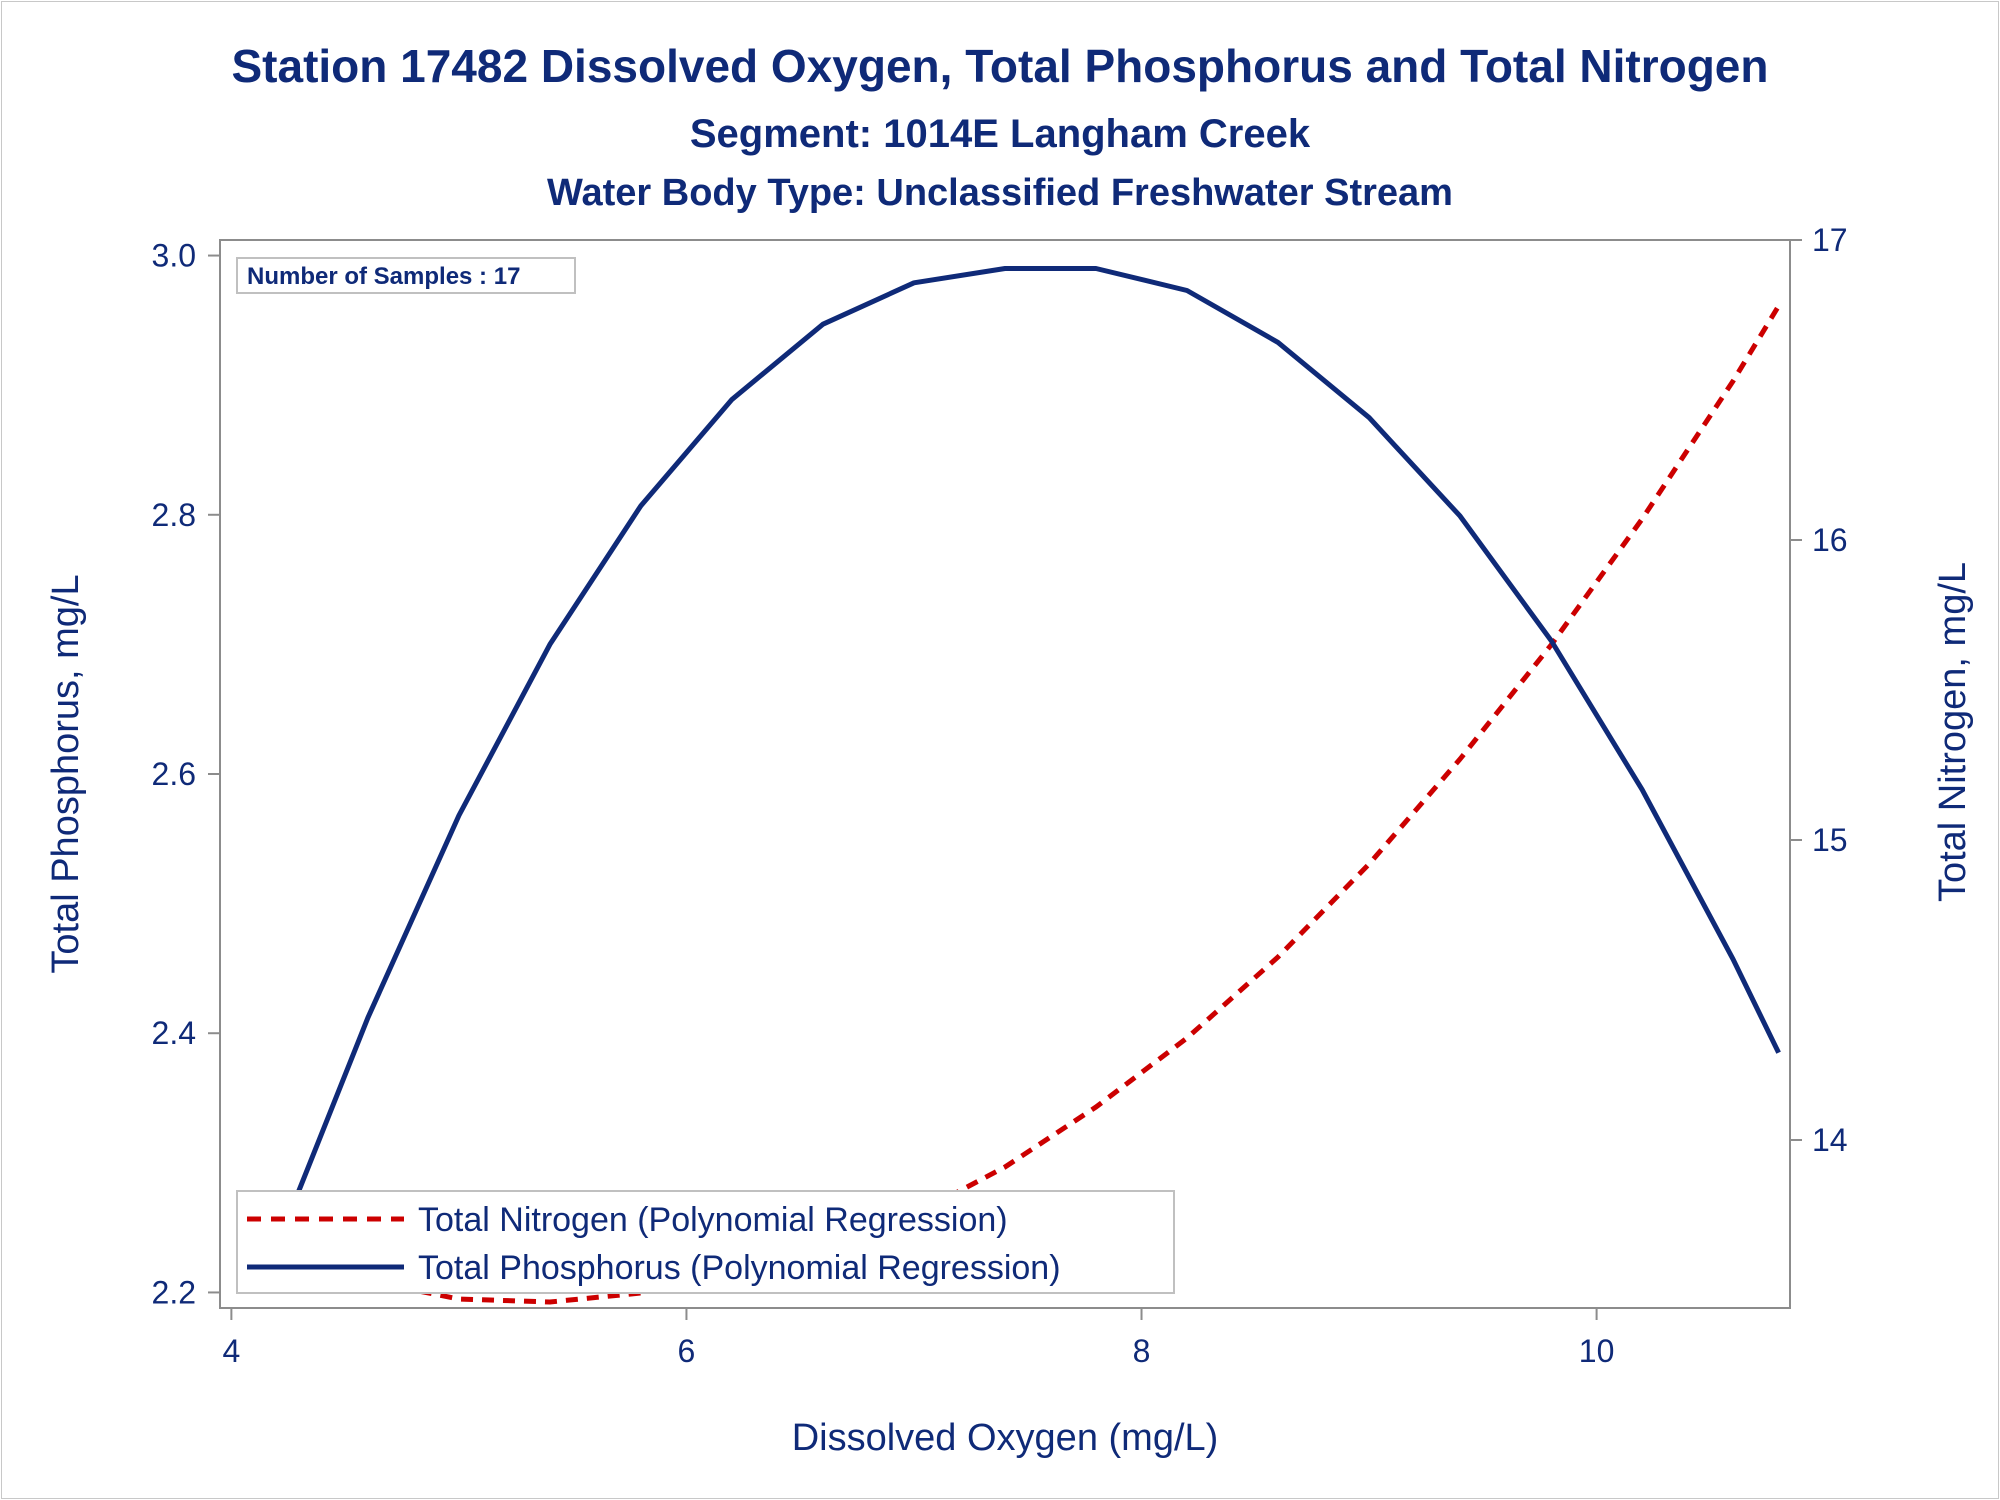 The height and width of the screenshot is (1500, 2000). What do you see at coordinates (1597, 1351) in the screenshot?
I see `x-tick-label-3: 10` at bounding box center [1597, 1351].